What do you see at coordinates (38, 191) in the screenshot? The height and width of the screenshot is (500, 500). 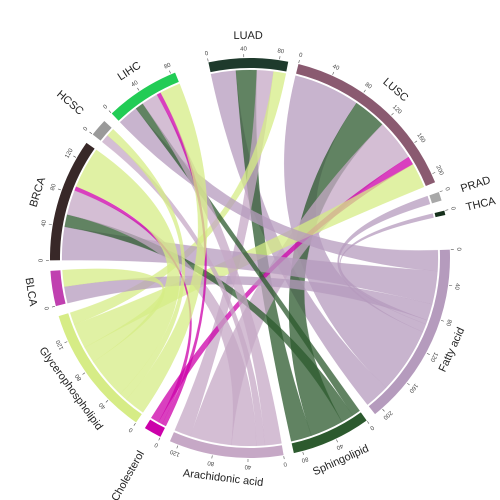 I see `sector-label: BRCA` at bounding box center [38, 191].